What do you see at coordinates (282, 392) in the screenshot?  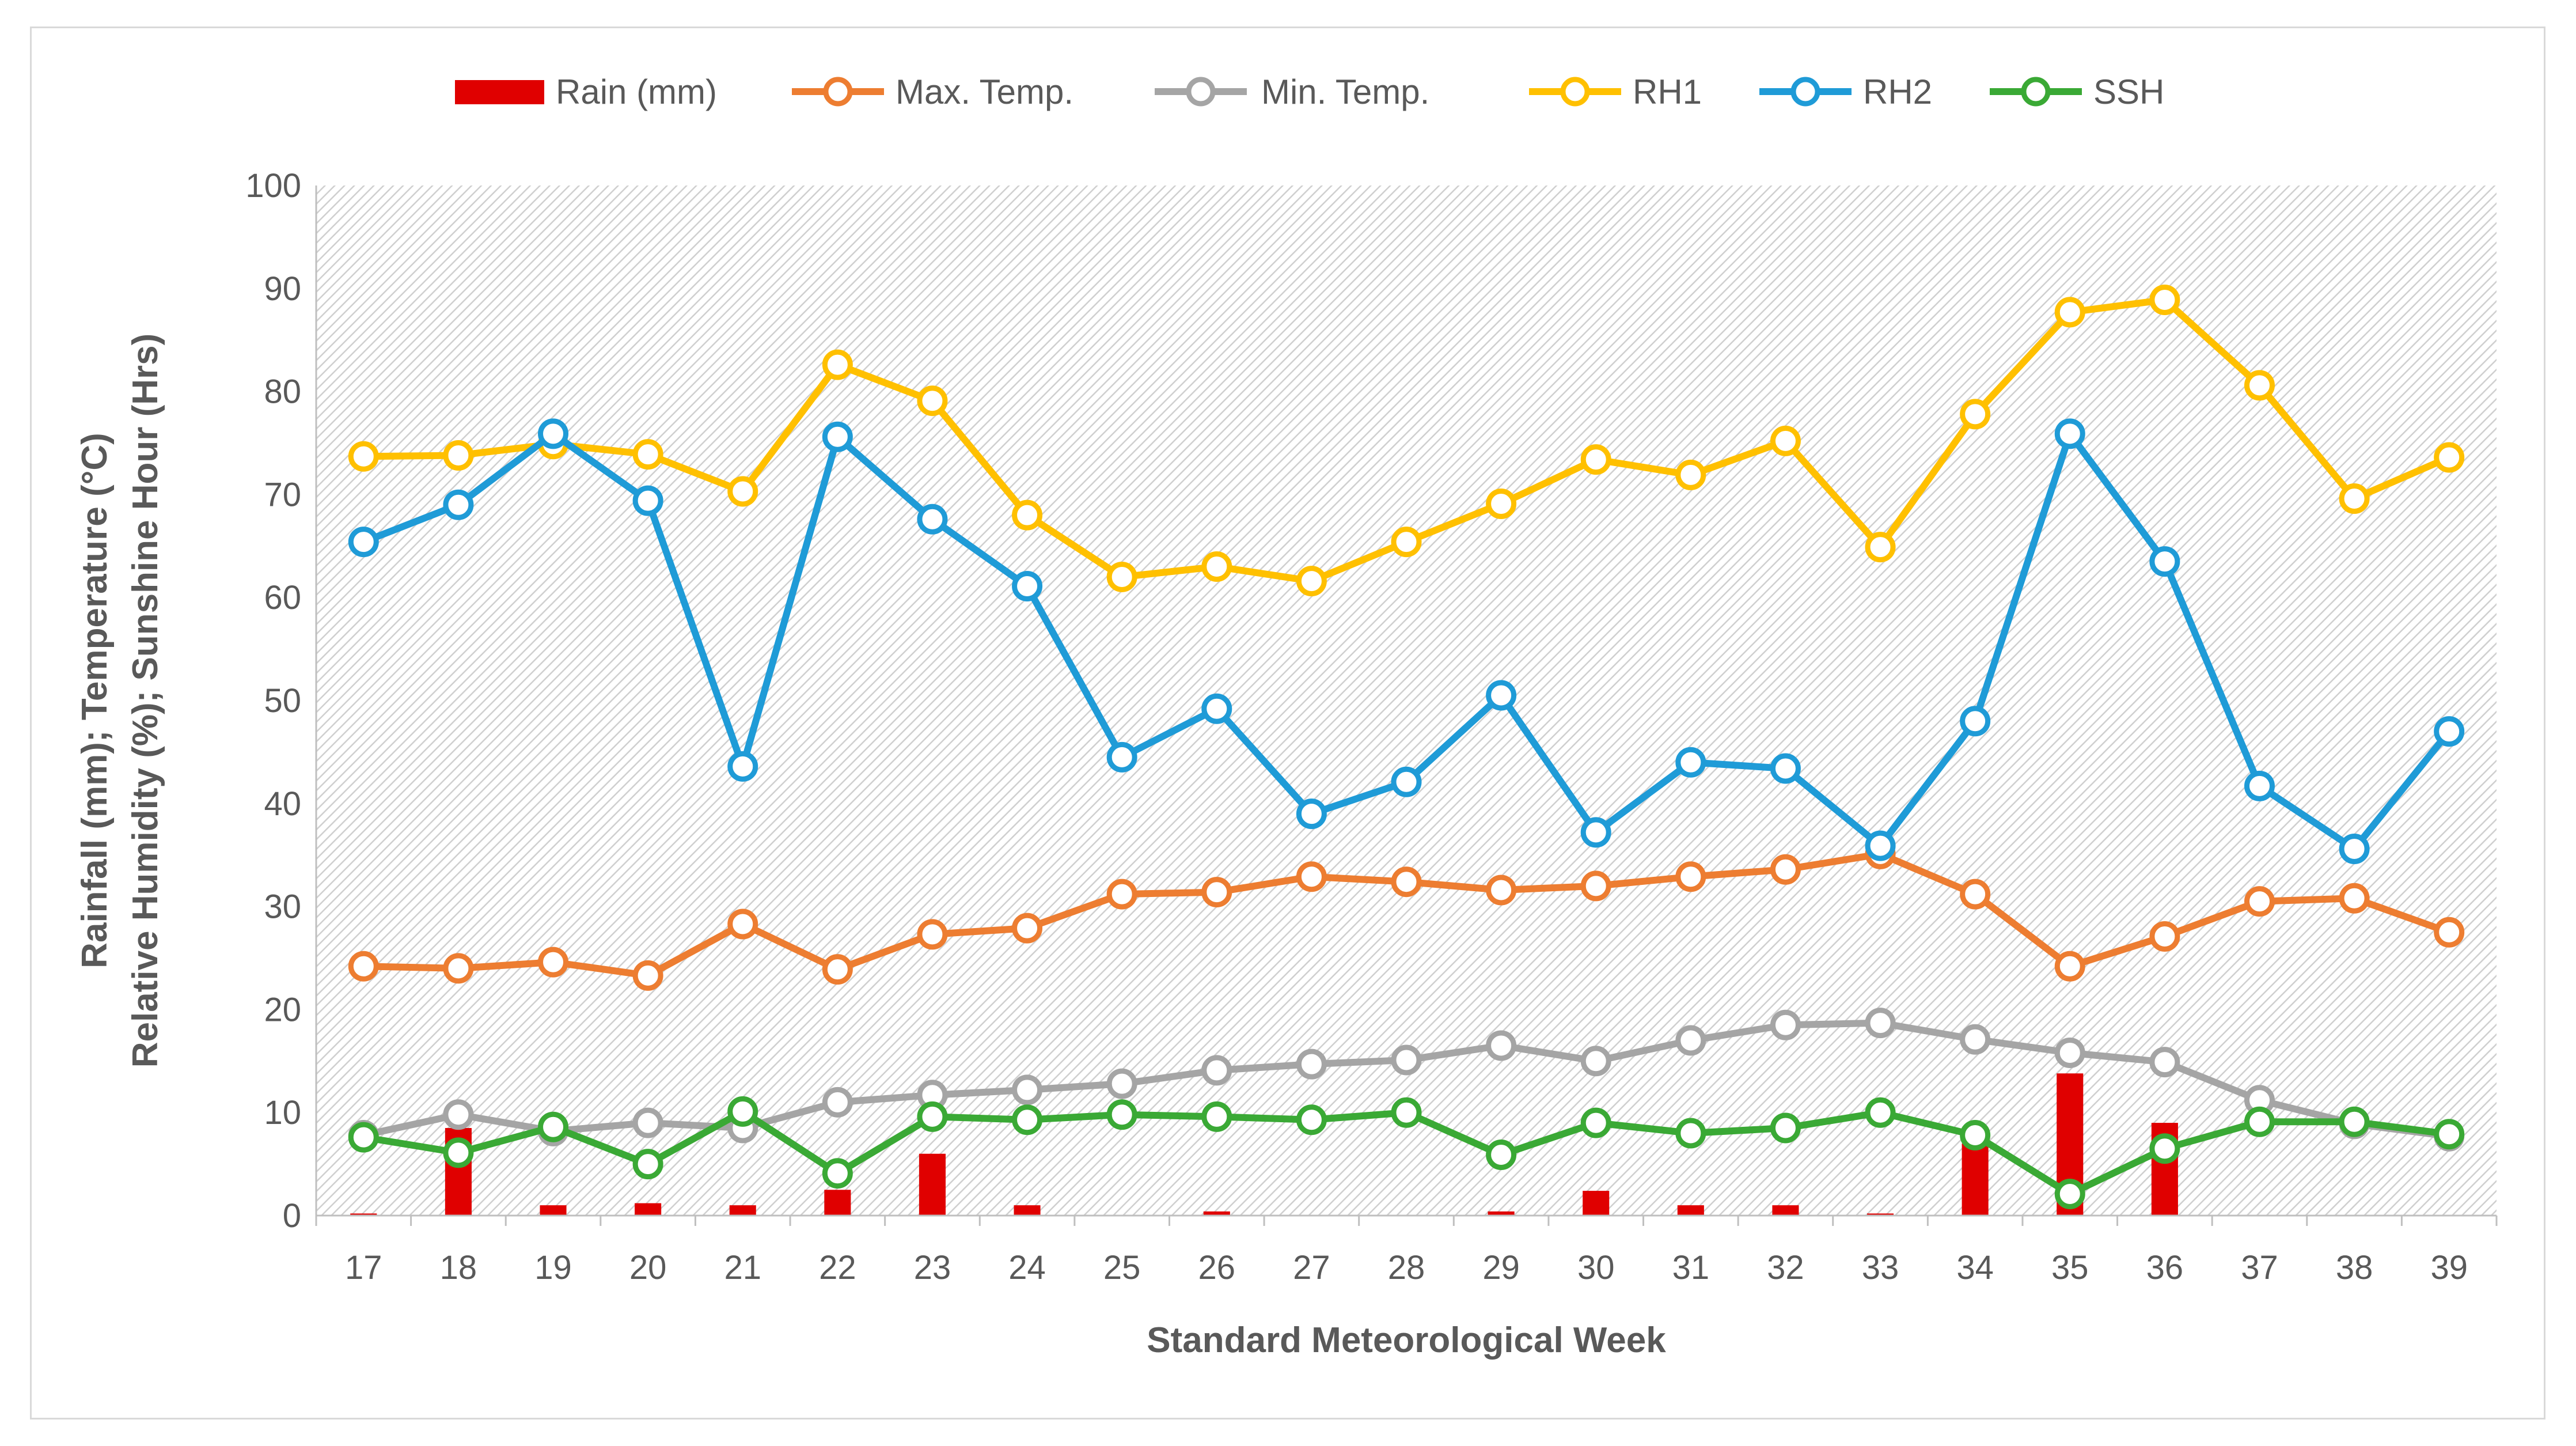 I see `y-tick-label: 80` at bounding box center [282, 392].